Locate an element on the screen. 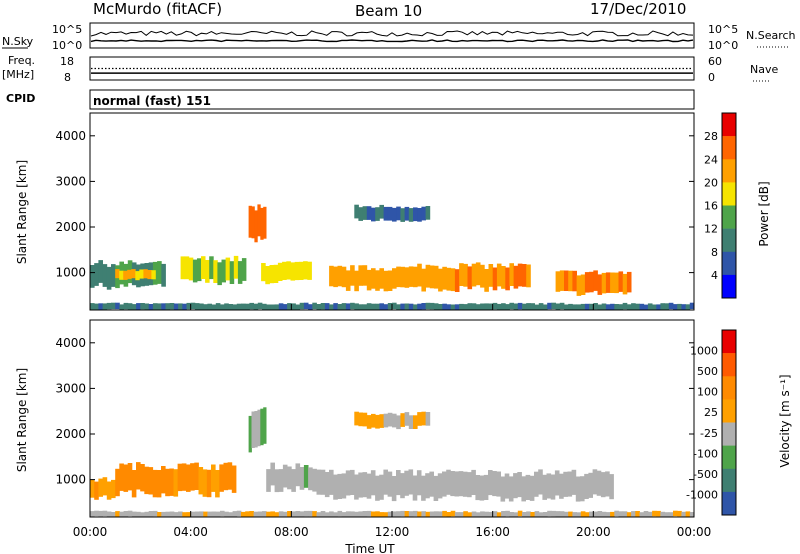 This screenshot has height=554, width=800. power-colorbar-segment is located at coordinates (729, 240).